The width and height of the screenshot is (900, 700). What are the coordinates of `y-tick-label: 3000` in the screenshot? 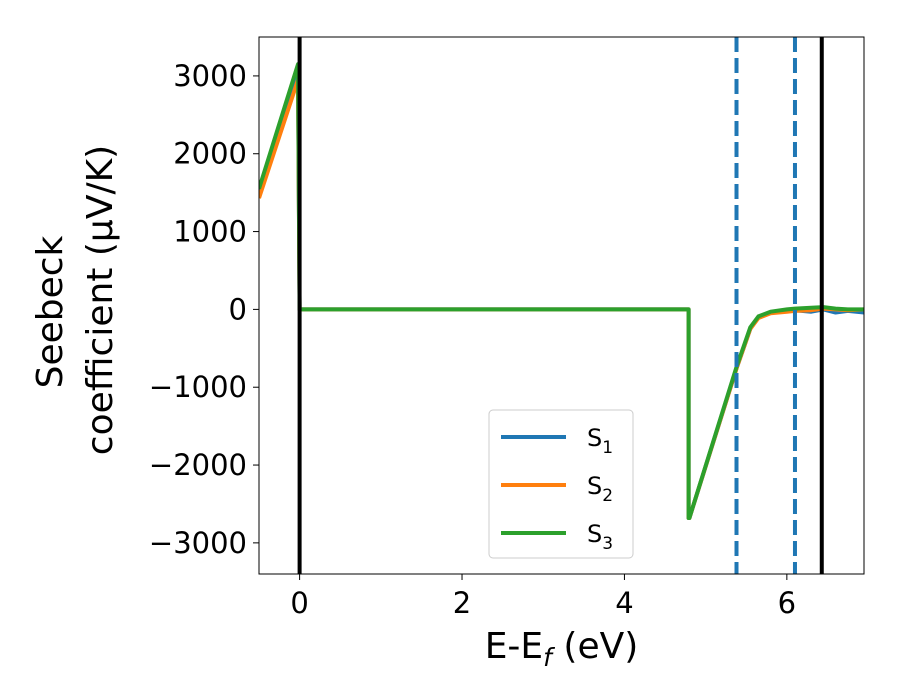 It's located at (210, 76).